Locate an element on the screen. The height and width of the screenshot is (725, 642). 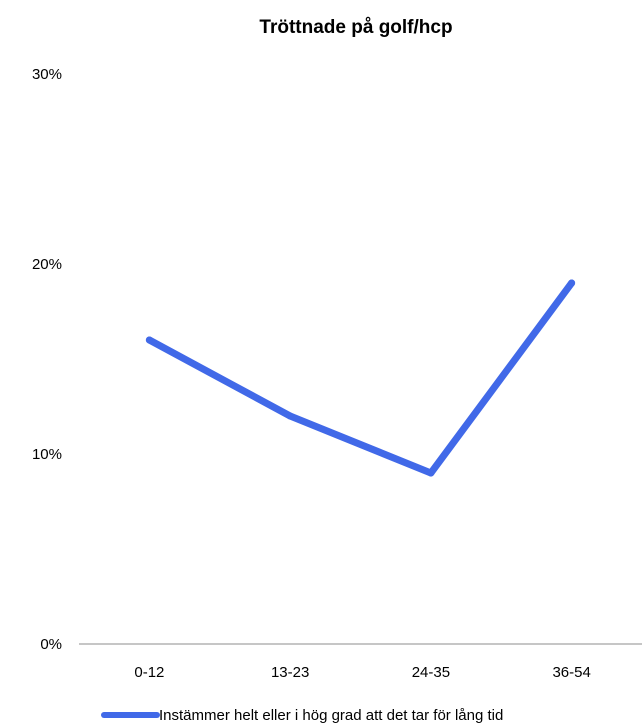
x-tick-label: 24-35 is located at coordinates (431, 672).